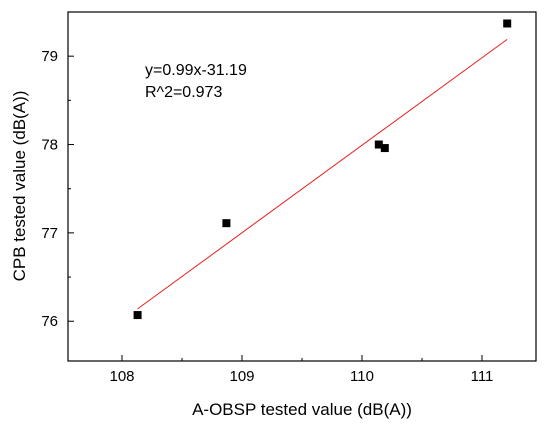 This screenshot has width=550, height=428. Describe the element at coordinates (121, 376) in the screenshot. I see `x-tick-label: 108` at that location.